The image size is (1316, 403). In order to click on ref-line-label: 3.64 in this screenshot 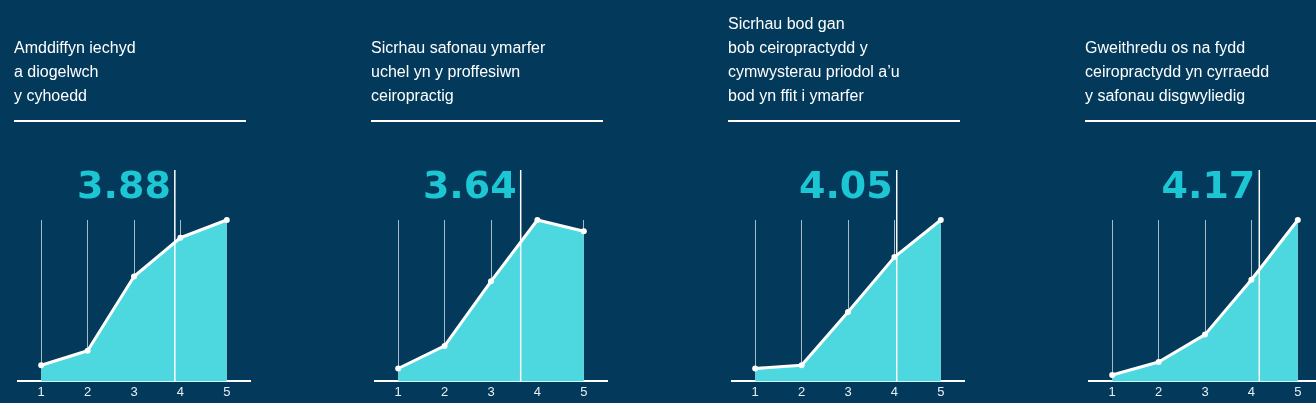, I will do `click(469, 185)`.